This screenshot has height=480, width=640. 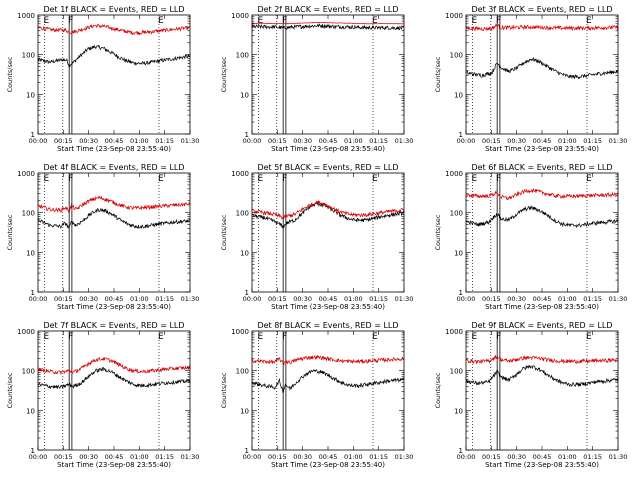 I want to click on plot-title: Det 4f BLACK = Events, RED = LLD, so click(x=113, y=167).